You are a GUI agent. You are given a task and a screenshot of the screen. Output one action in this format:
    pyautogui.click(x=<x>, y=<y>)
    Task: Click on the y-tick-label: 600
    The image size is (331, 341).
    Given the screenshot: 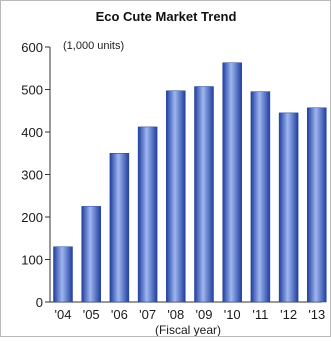 What is the action you would take?
    pyautogui.click(x=32, y=47)
    